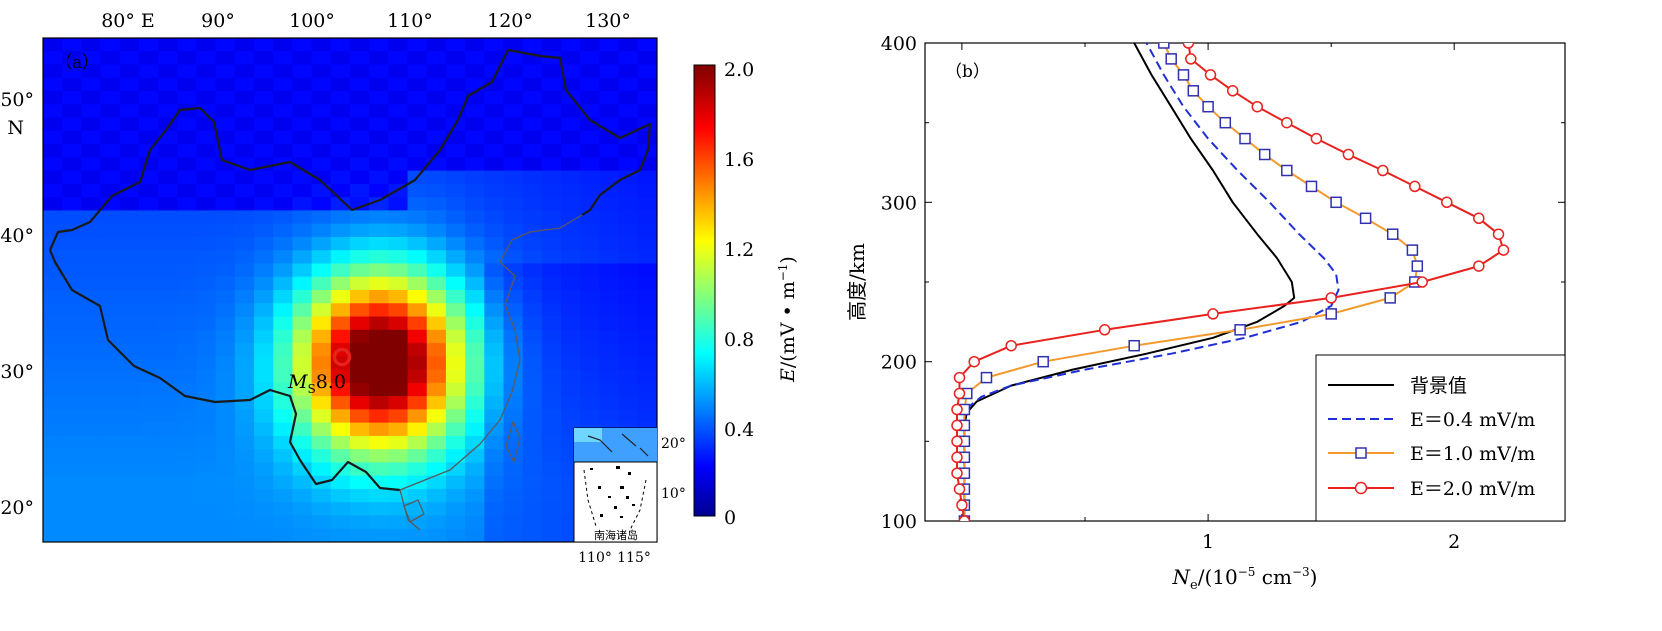 The width and height of the screenshot is (1662, 631). What do you see at coordinates (899, 283) in the screenshot?
I see `y-tick-labels: 100 200 300 400` at bounding box center [899, 283].